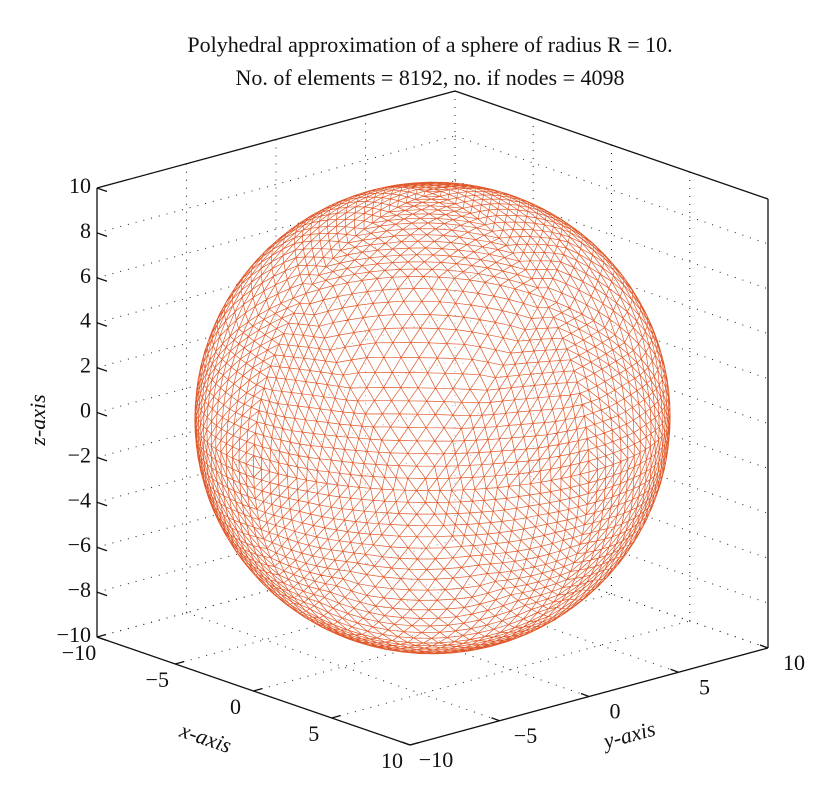  Describe the element at coordinates (79, 454) in the screenshot. I see `z-tick-label: −2` at that location.